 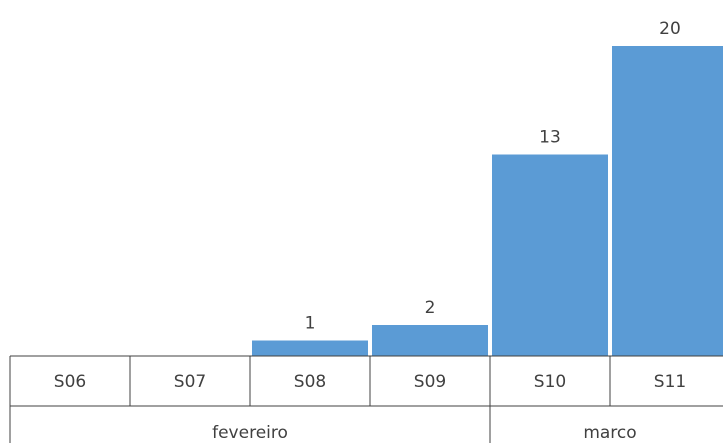 What do you see at coordinates (667, 201) in the screenshot?
I see `bar-s11` at bounding box center [667, 201].